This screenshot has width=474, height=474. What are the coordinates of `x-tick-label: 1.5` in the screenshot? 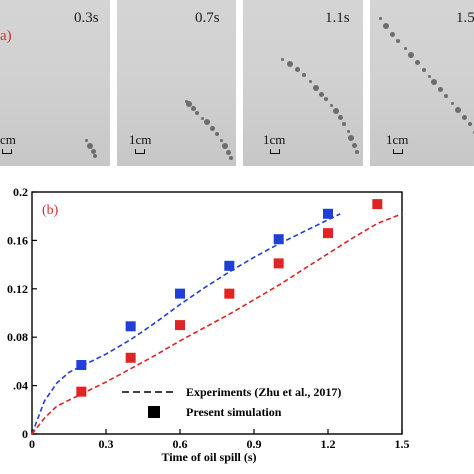 It's located at (402, 444).